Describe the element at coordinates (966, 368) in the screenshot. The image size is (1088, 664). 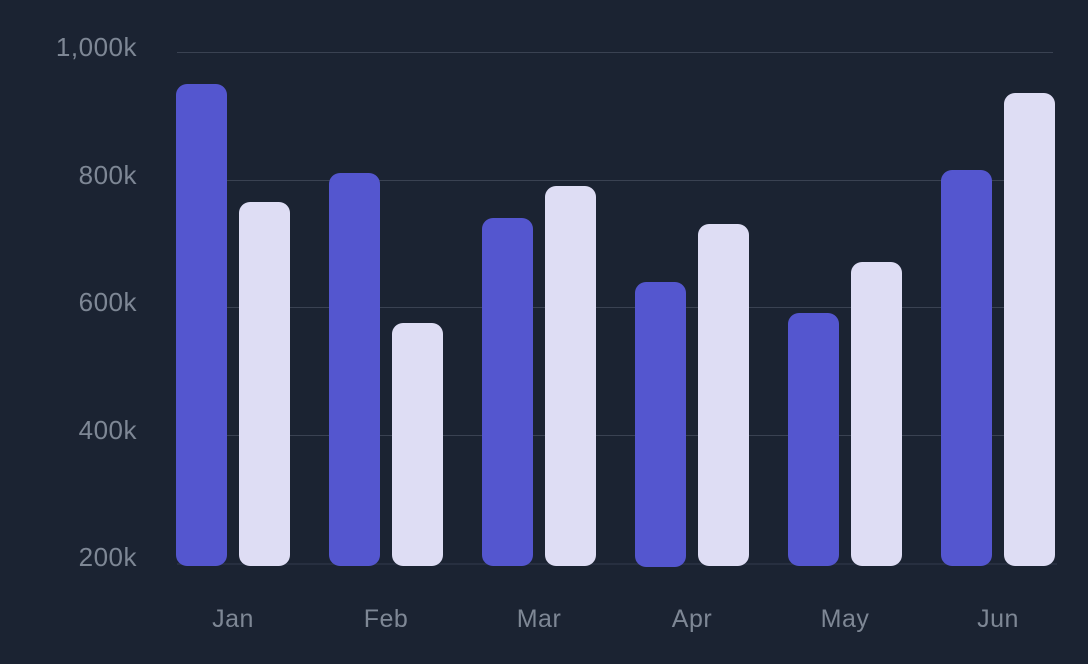
I see `bar-series-1-jun` at that location.